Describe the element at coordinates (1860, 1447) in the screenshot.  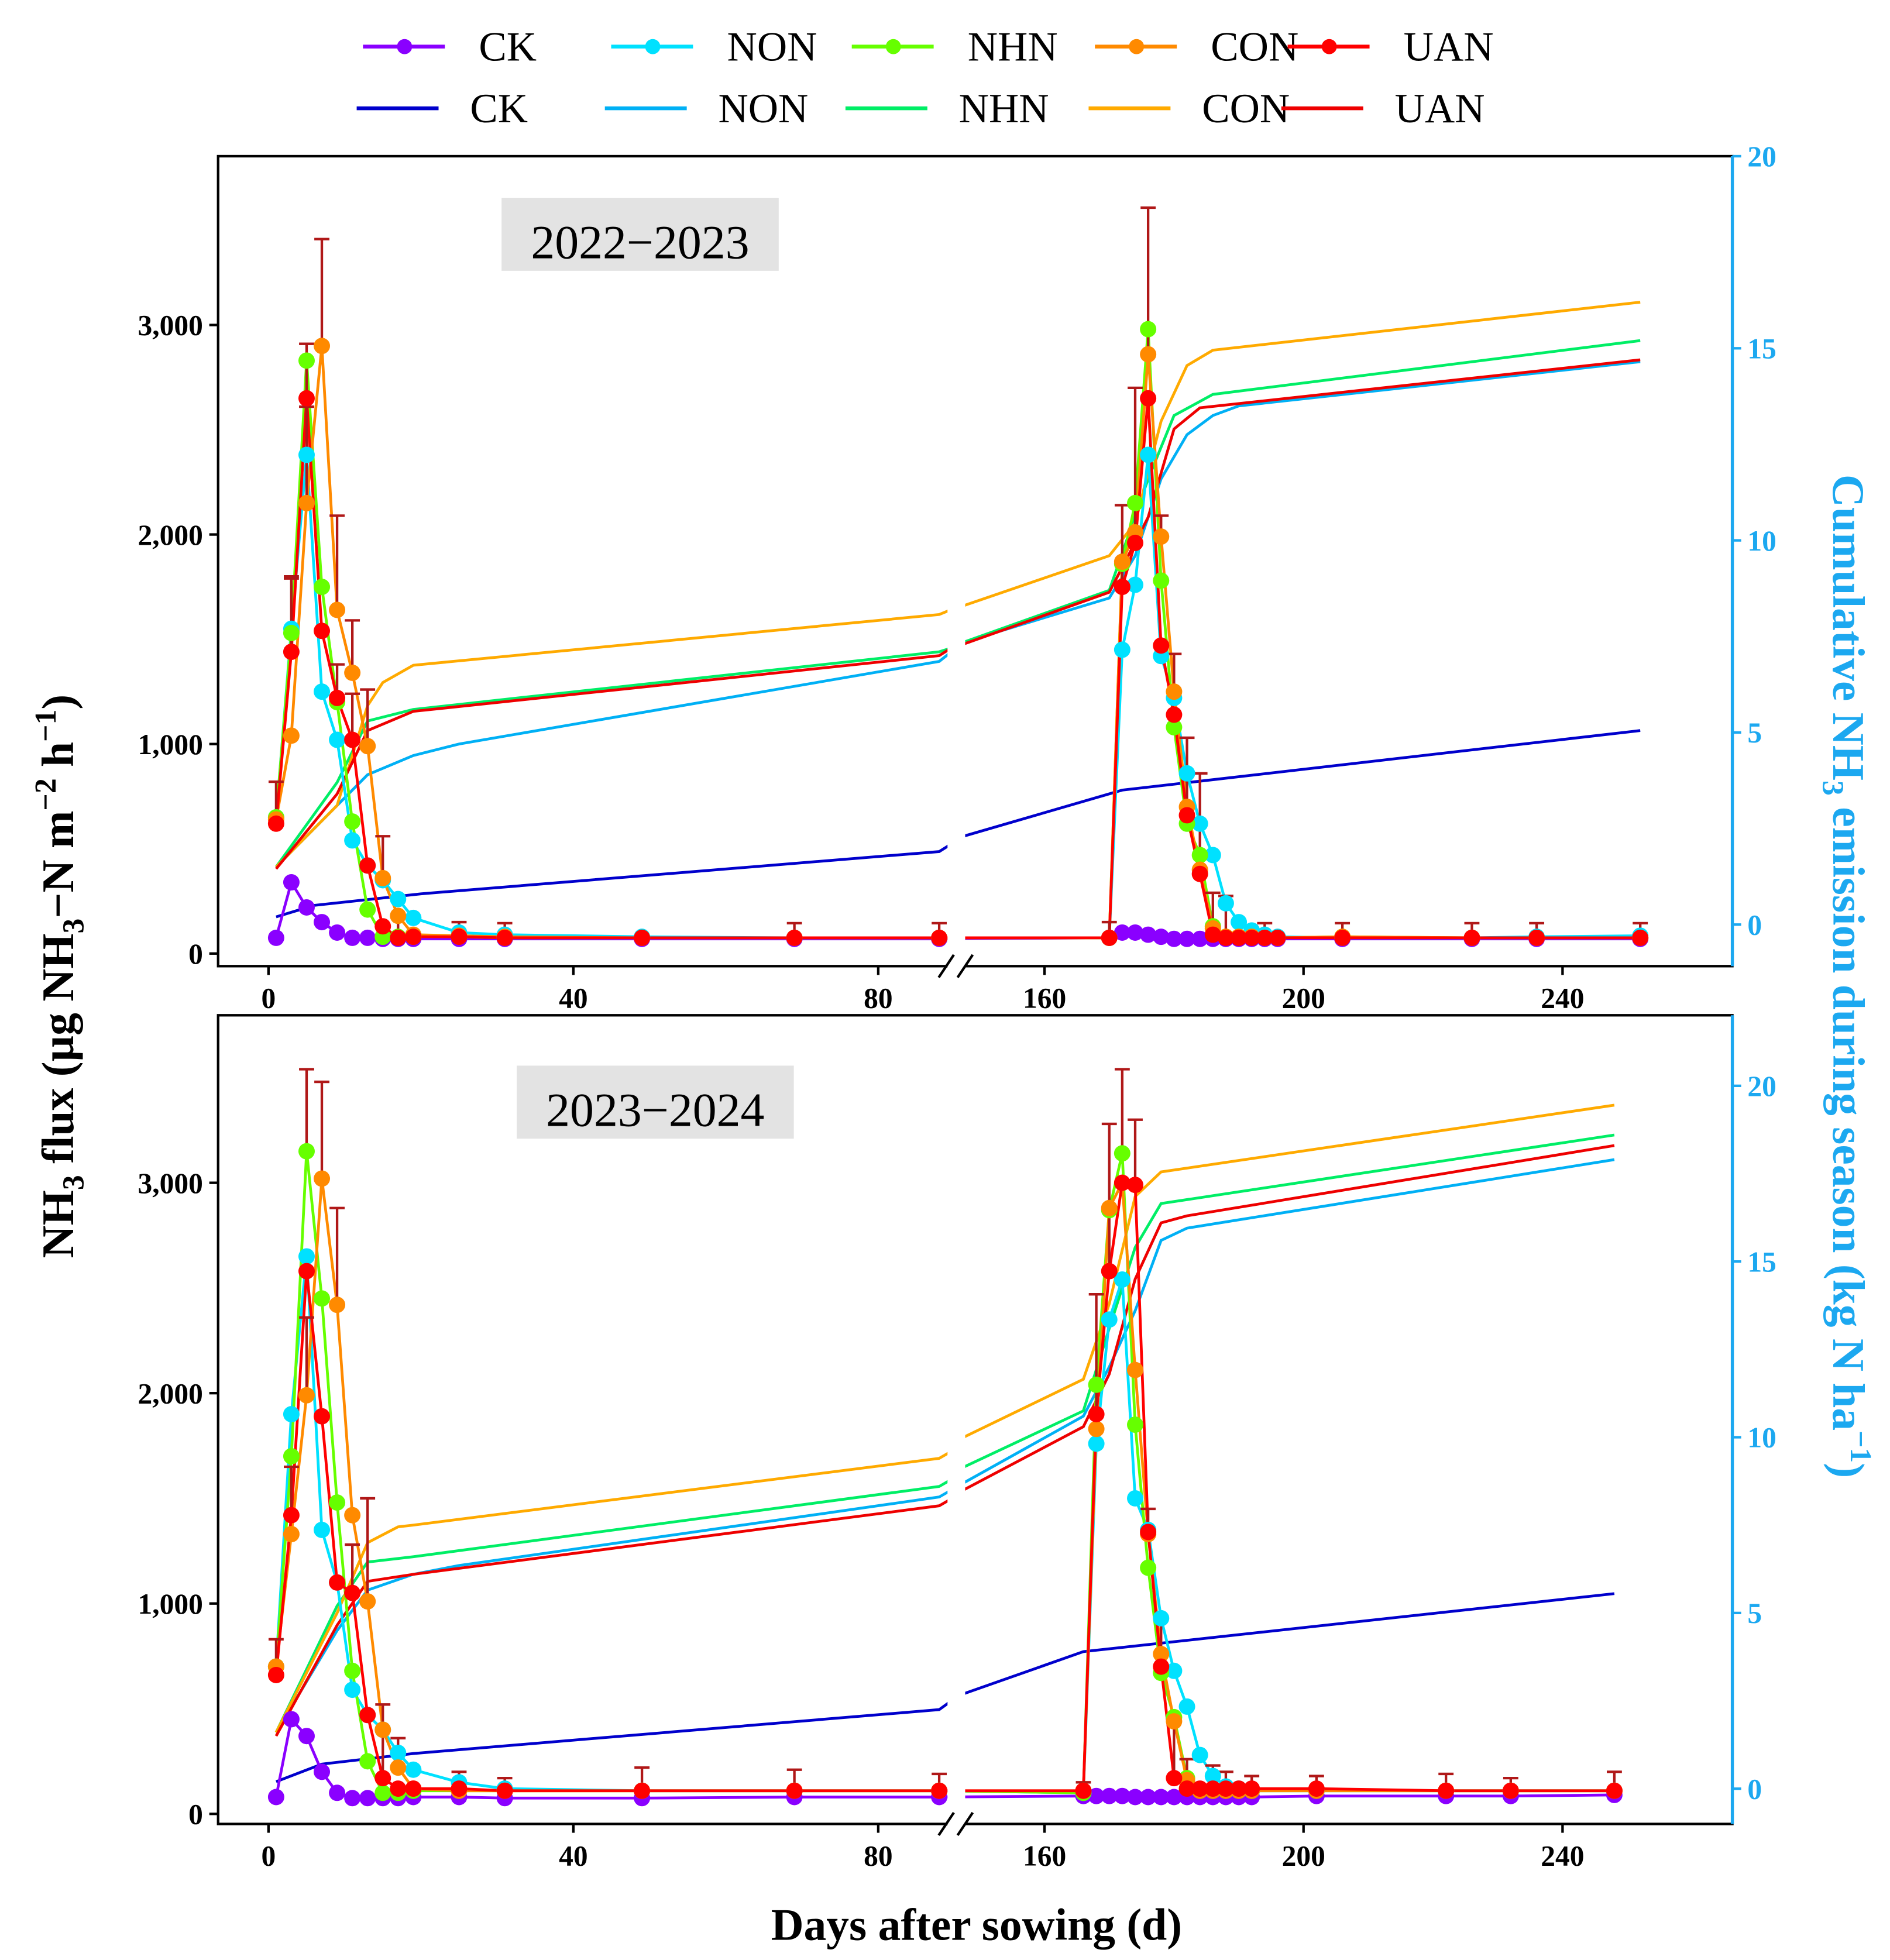
I see `y-right-sup: −1` at that location.